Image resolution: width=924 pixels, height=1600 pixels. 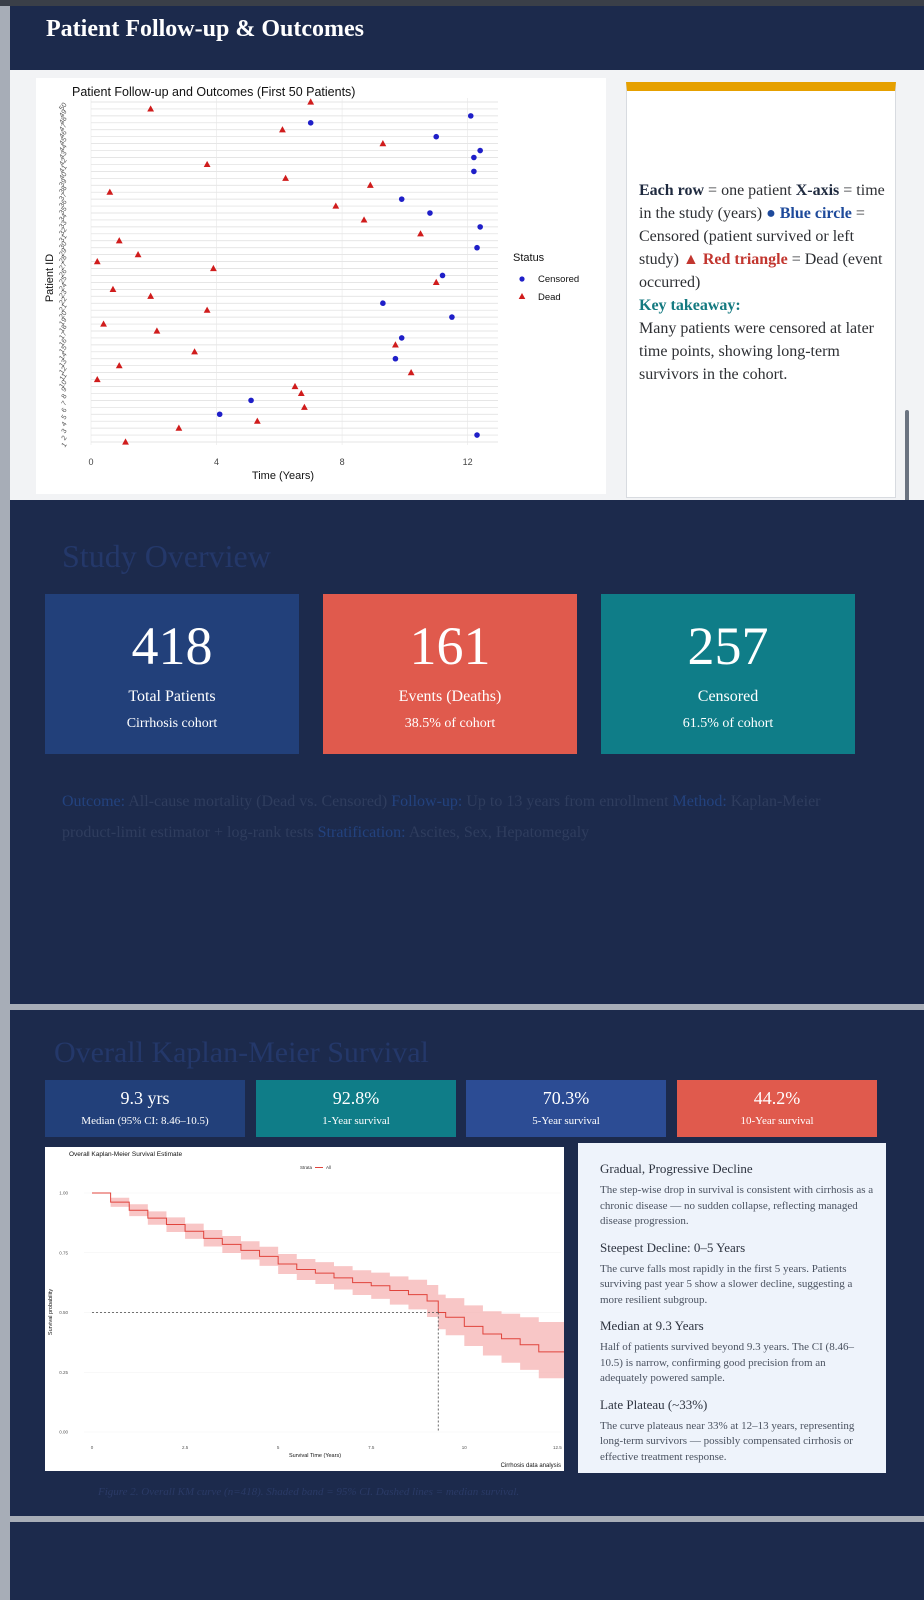 What do you see at coordinates (558, 279) in the screenshot?
I see `legend-censored-label: Censored` at bounding box center [558, 279].